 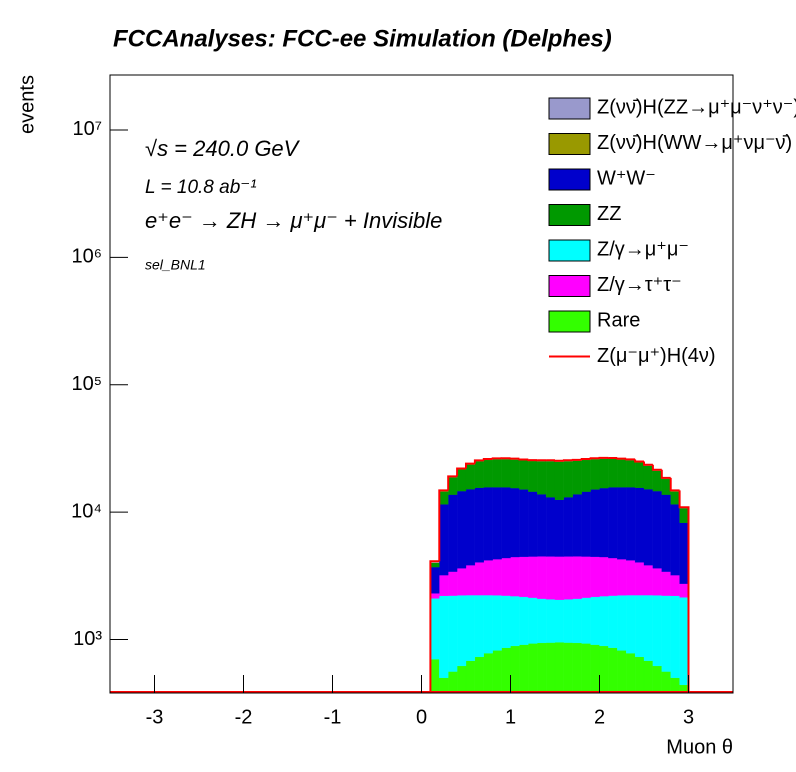 I want to click on x-tick-label: -2, so click(x=244, y=717).